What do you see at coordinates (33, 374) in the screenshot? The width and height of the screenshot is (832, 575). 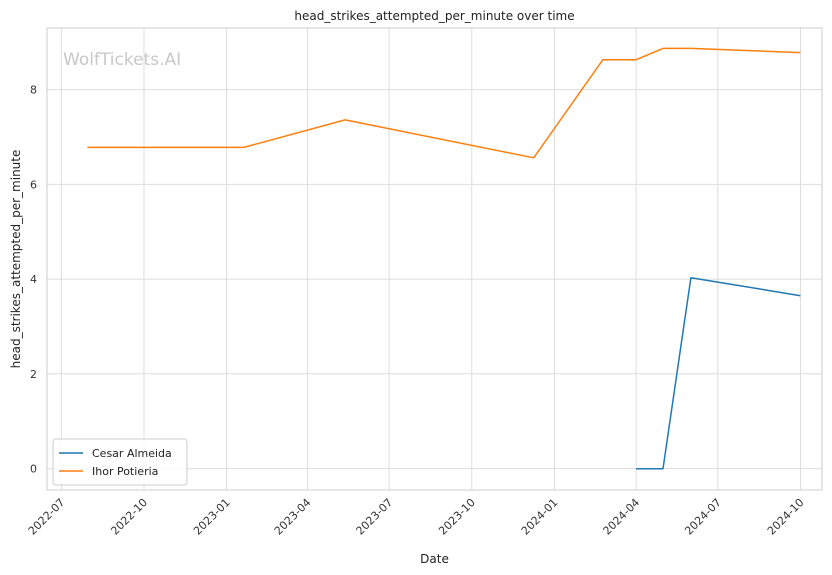 I see `y-tick-label: 2` at bounding box center [33, 374].